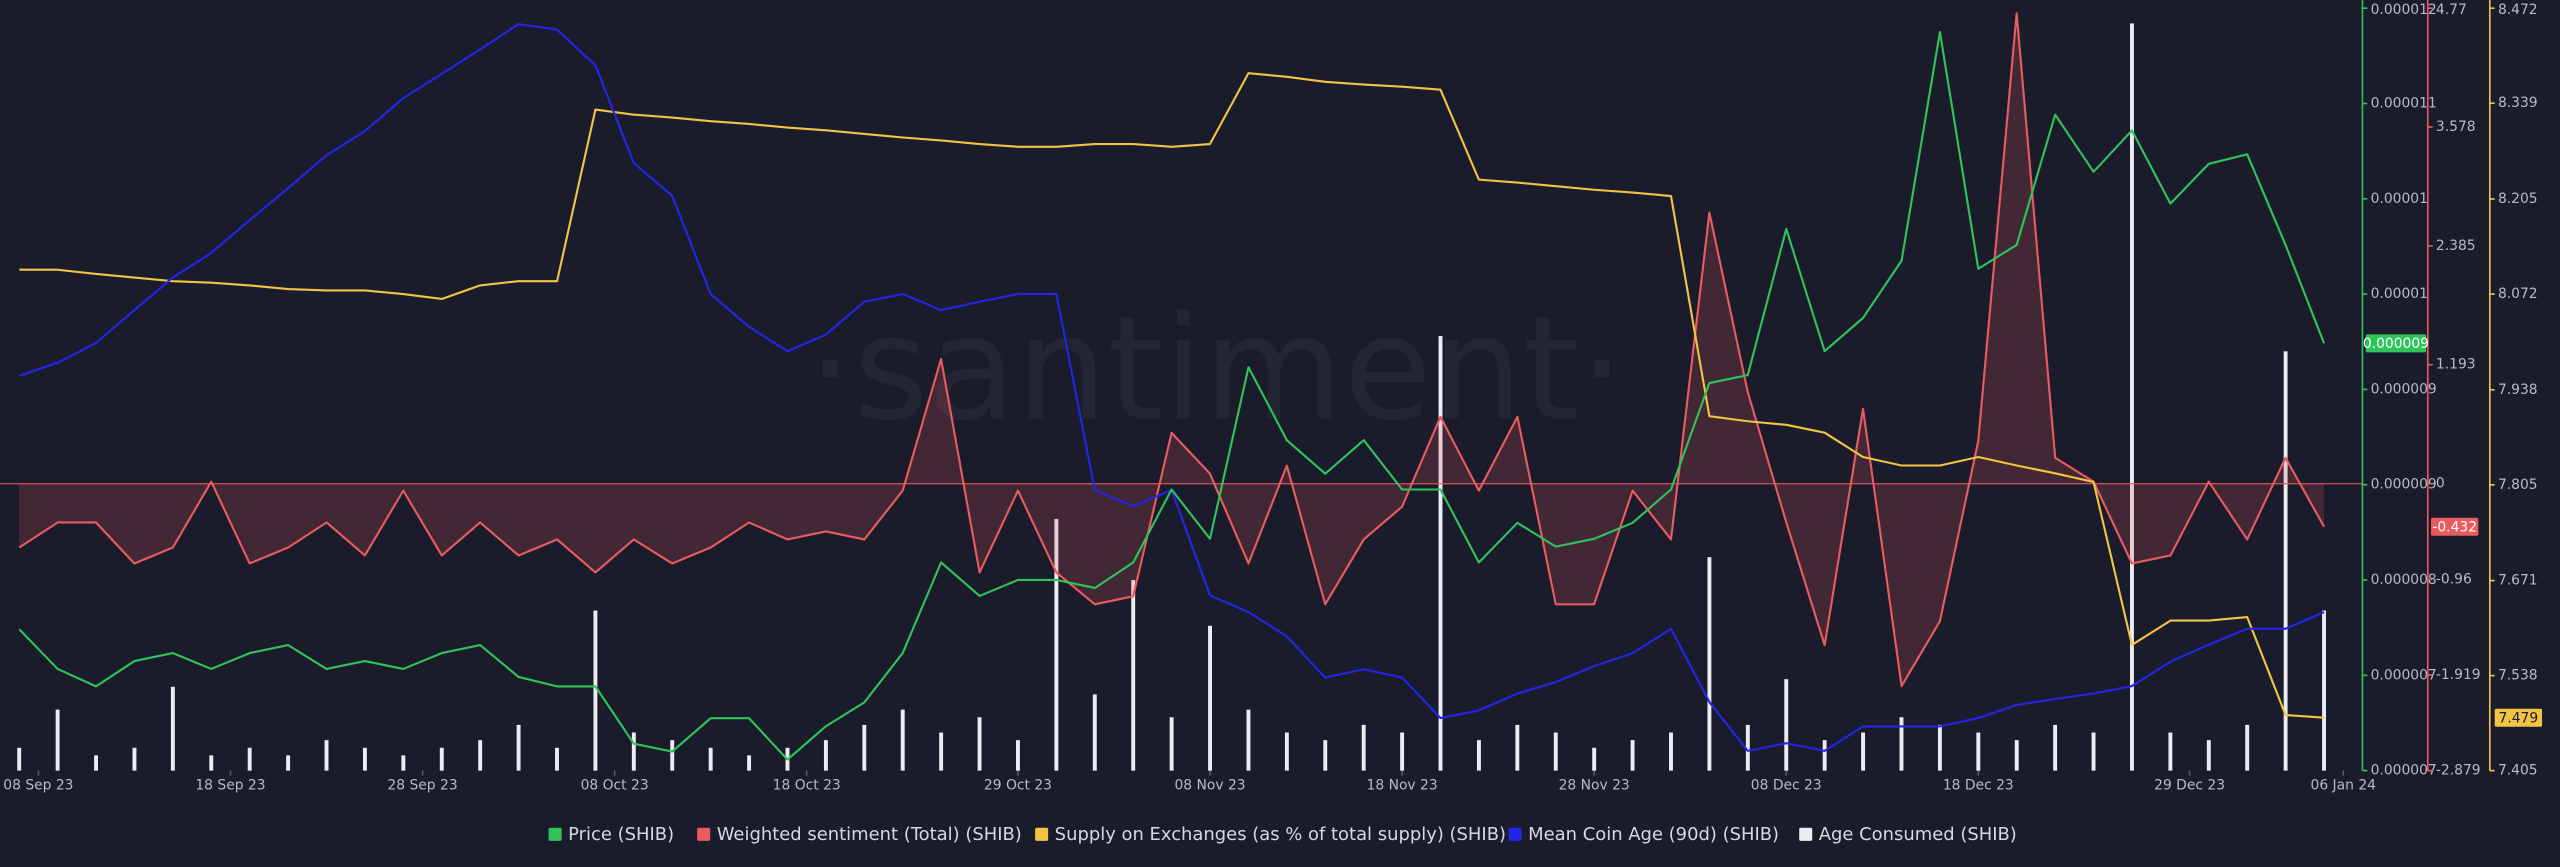 Image resolution: width=2560 pixels, height=867 pixels. Describe the element at coordinates (38, 785) in the screenshot. I see `x-tick-label: 08 Sep 23` at that location.